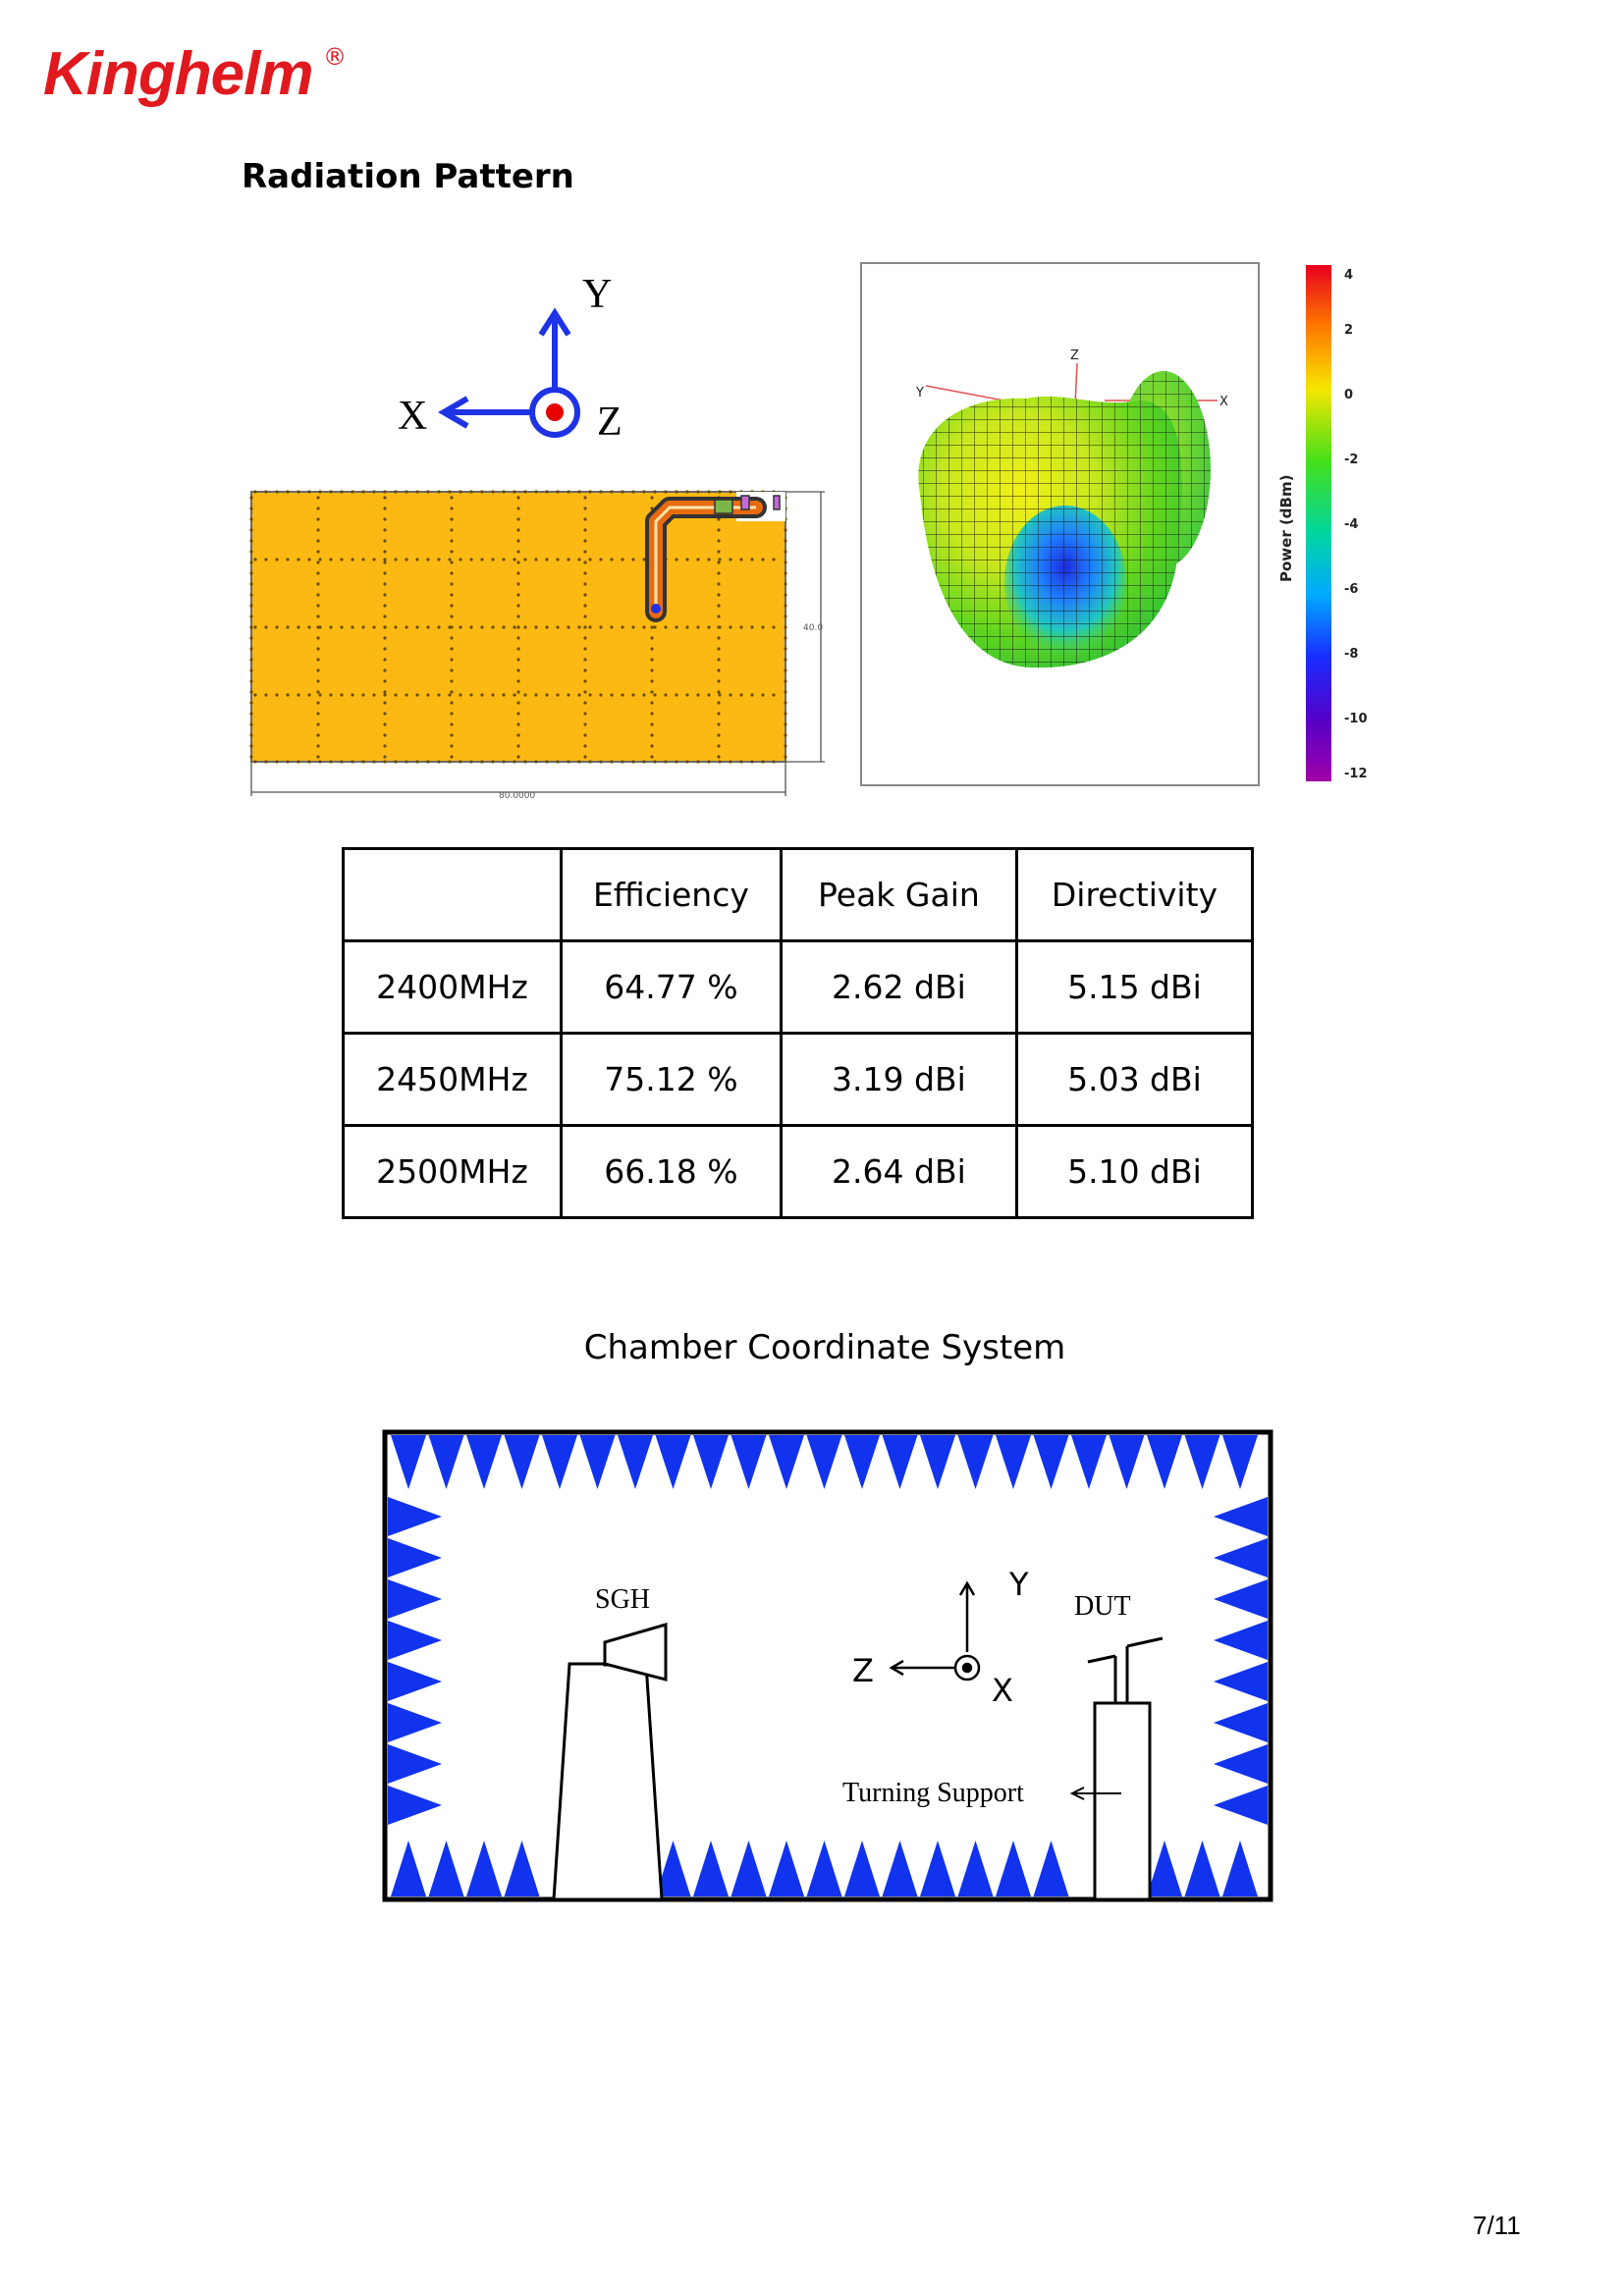  Describe the element at coordinates (1018, 1585) in the screenshot. I see `chamber-y-label: Y` at that location.